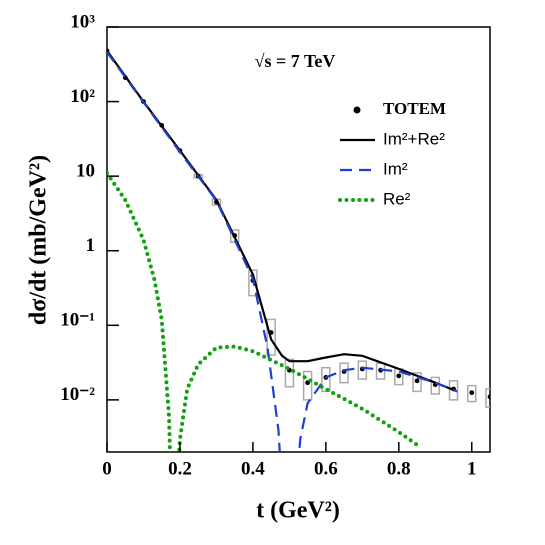 This screenshot has height=545, width=545. What do you see at coordinates (326, 468) in the screenshot?
I see `x-tick-label: 0.6` at bounding box center [326, 468].